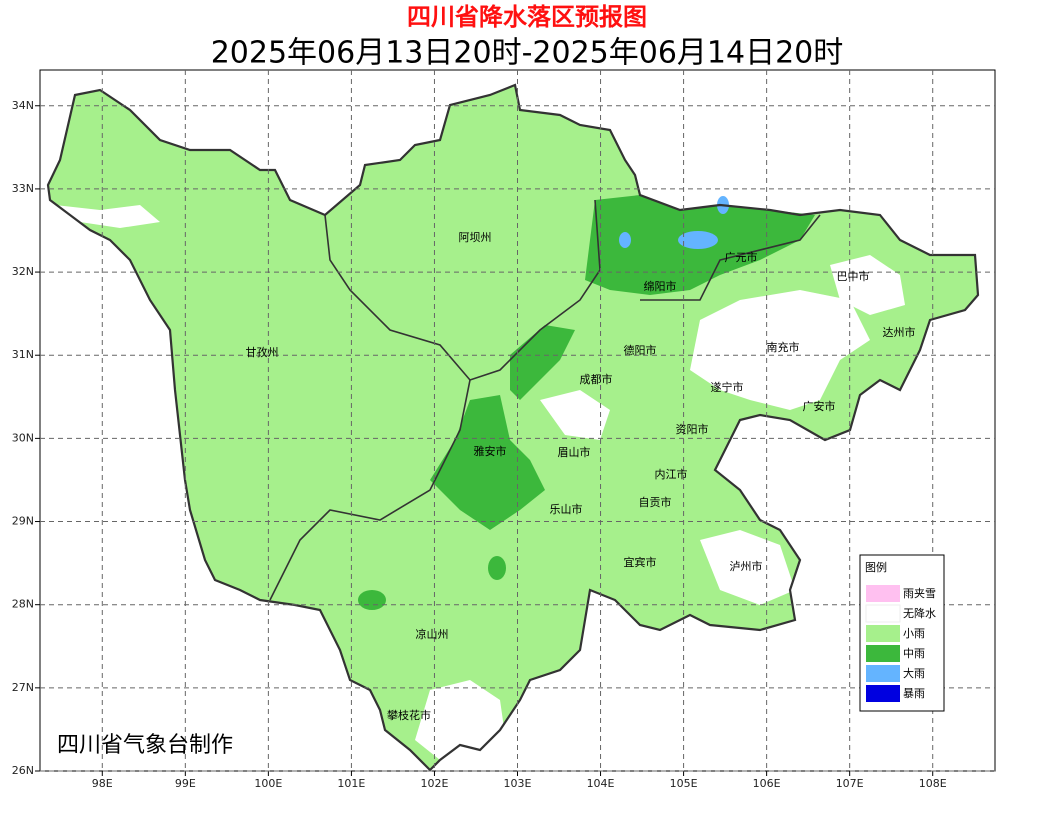 This screenshot has width=1055, height=821. Describe the element at coordinates (853, 276) in the screenshot. I see `city-label: 巴中市` at that location.